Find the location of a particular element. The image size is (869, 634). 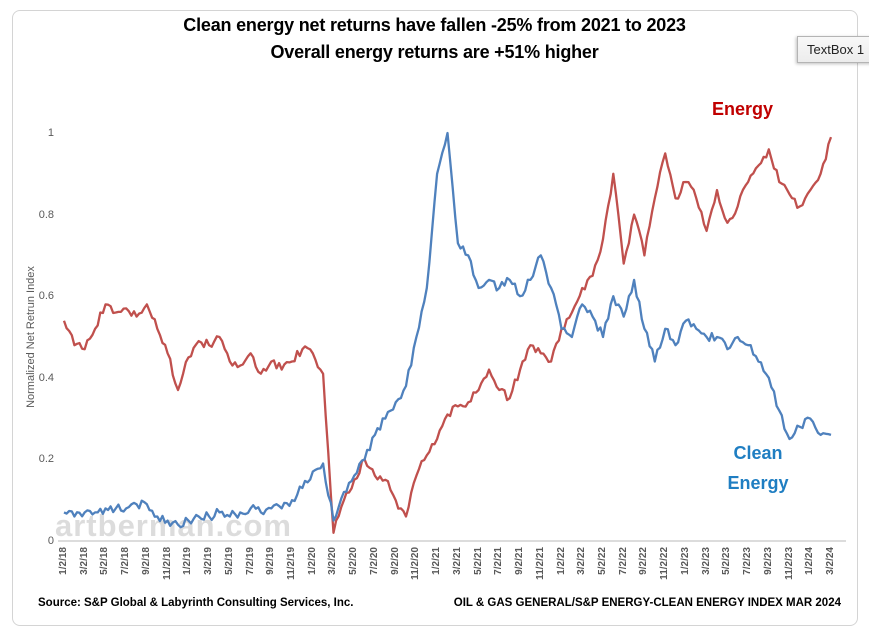

x-tick-label: 5/2/18 is located at coordinates (105, 561).